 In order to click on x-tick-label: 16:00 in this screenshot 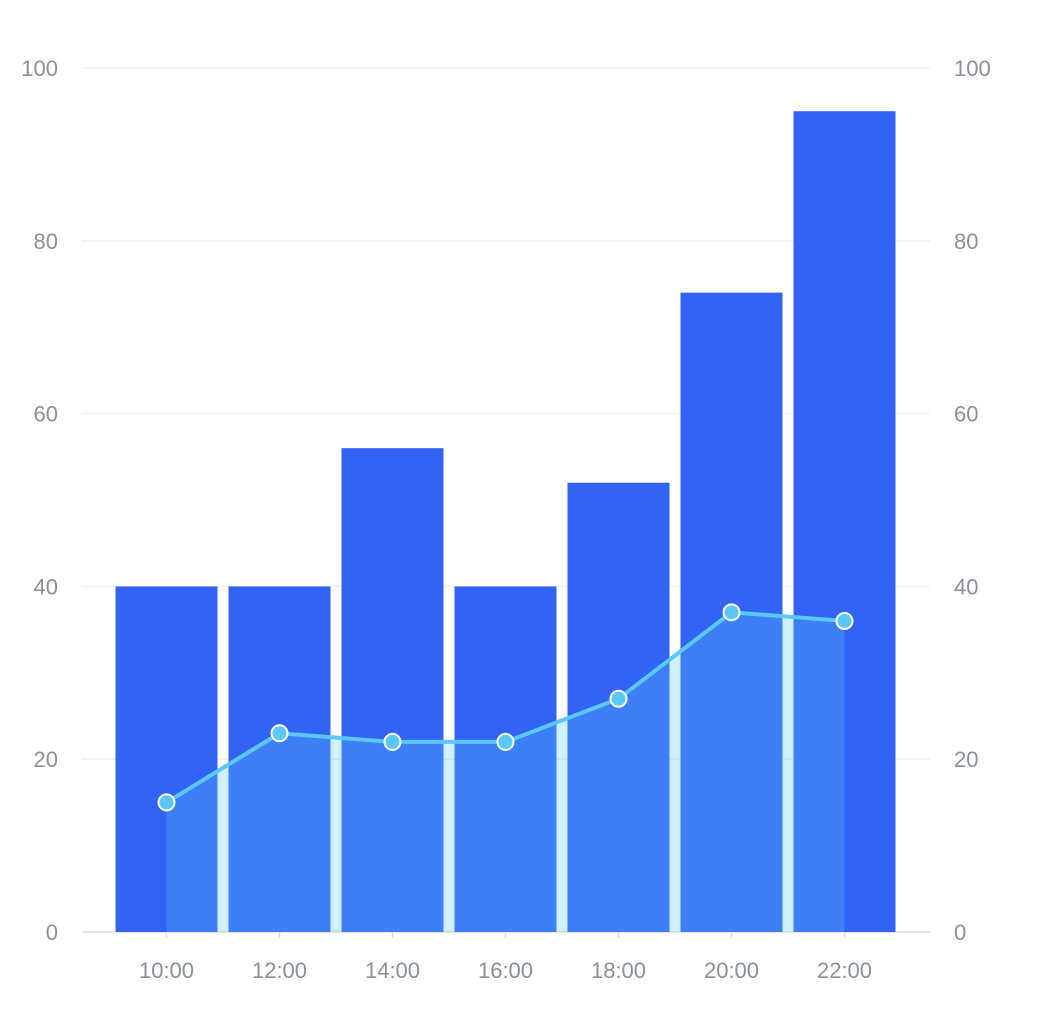, I will do `click(505, 970)`.